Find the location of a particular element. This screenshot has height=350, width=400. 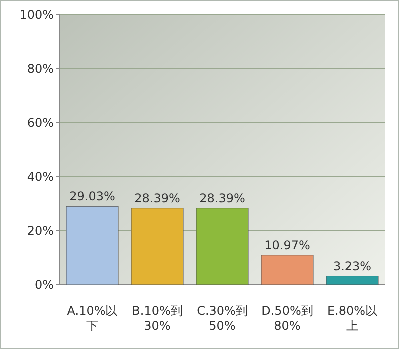

x-tick-label: B.10%到30% is located at coordinates (157, 318).